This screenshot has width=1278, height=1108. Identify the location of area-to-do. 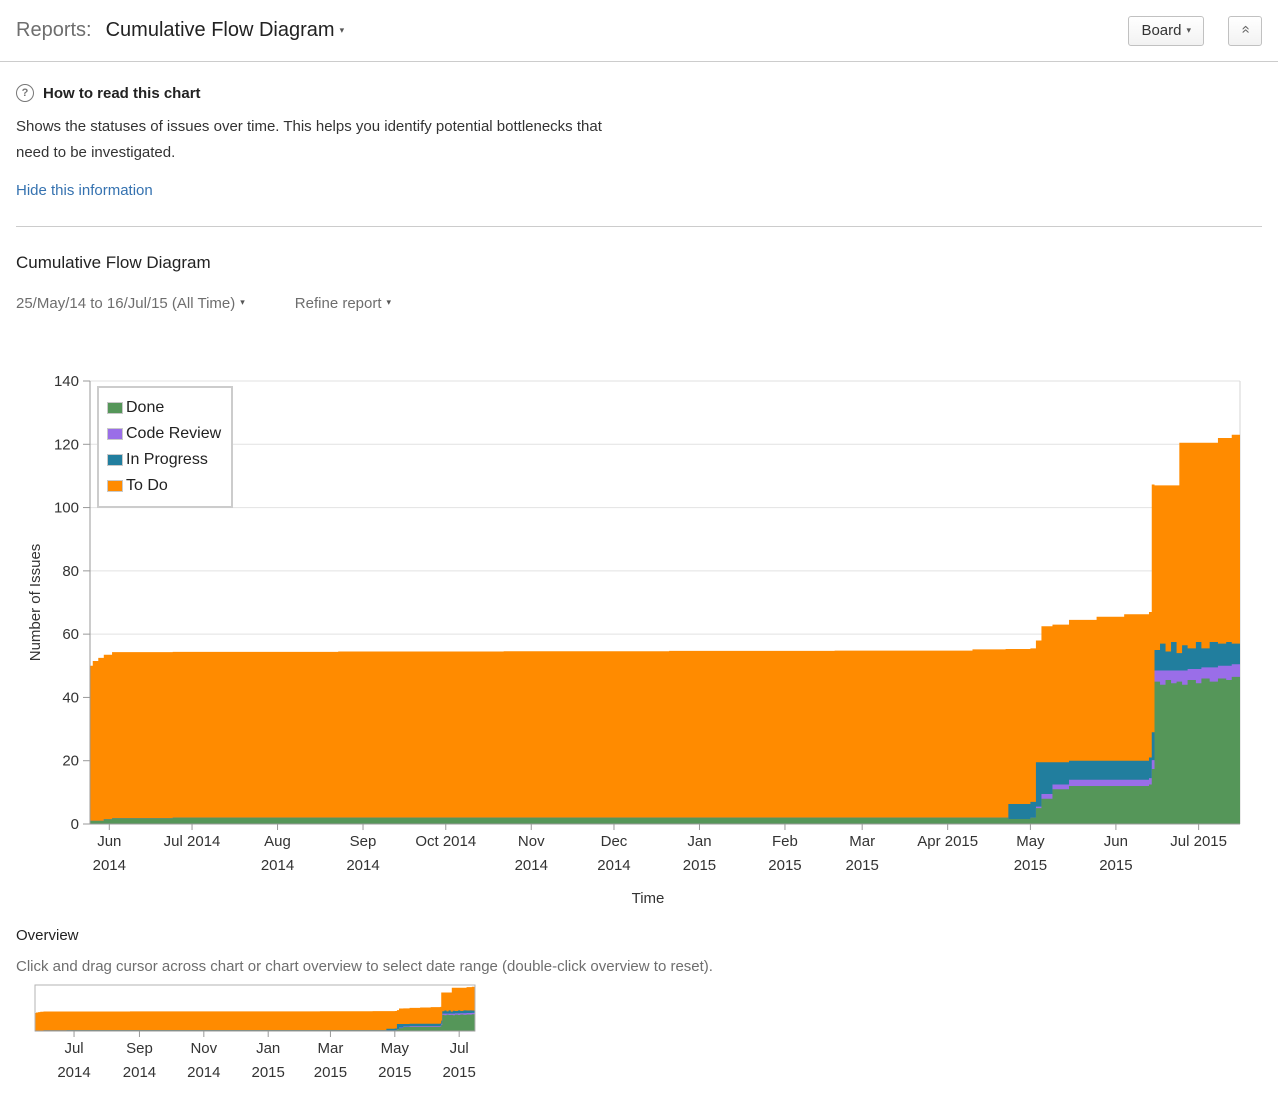
(255, 1008).